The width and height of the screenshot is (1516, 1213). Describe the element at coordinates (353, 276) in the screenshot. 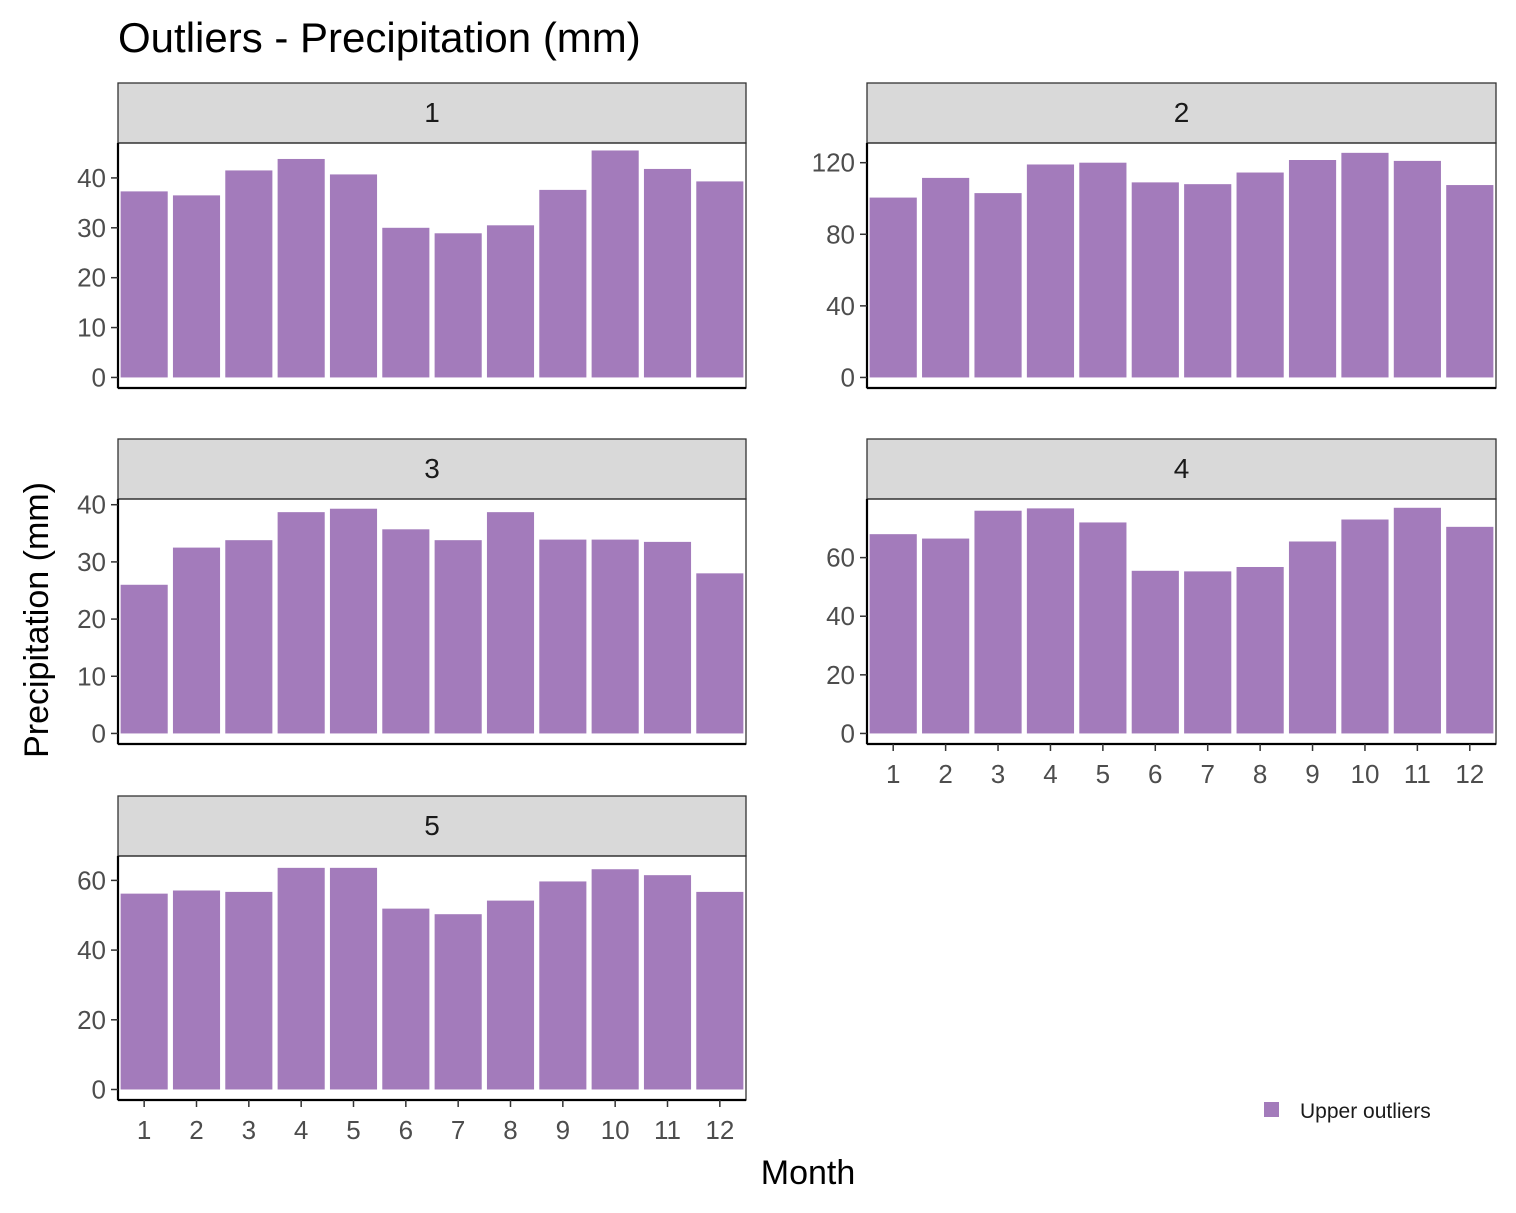

I see `bar-panel1-month5` at that location.